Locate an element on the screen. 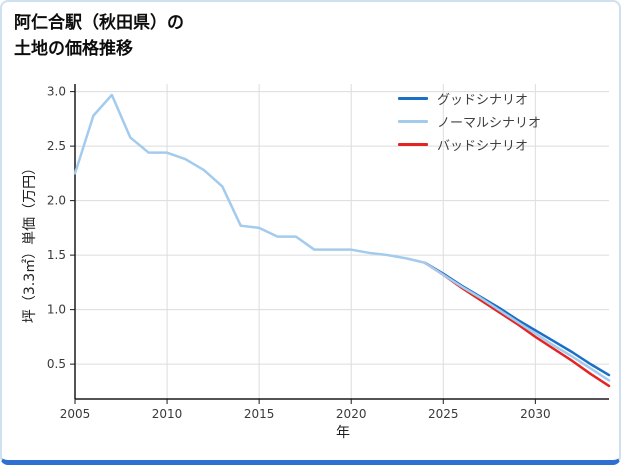 Image resolution: width=621 pixels, height=465 pixels. svg-text: 2005 is located at coordinates (75, 414).